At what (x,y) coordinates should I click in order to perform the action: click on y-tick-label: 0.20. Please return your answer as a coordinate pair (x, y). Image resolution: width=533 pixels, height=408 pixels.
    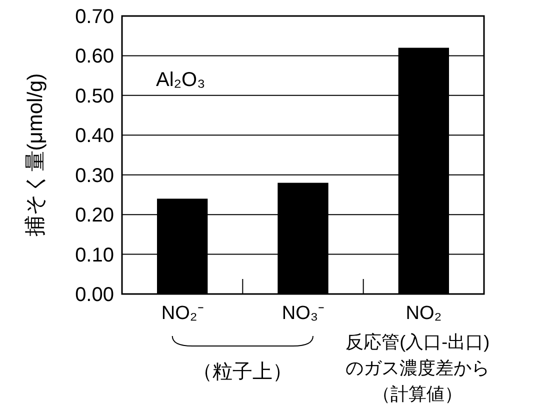
    Looking at the image, I should click on (94, 215).